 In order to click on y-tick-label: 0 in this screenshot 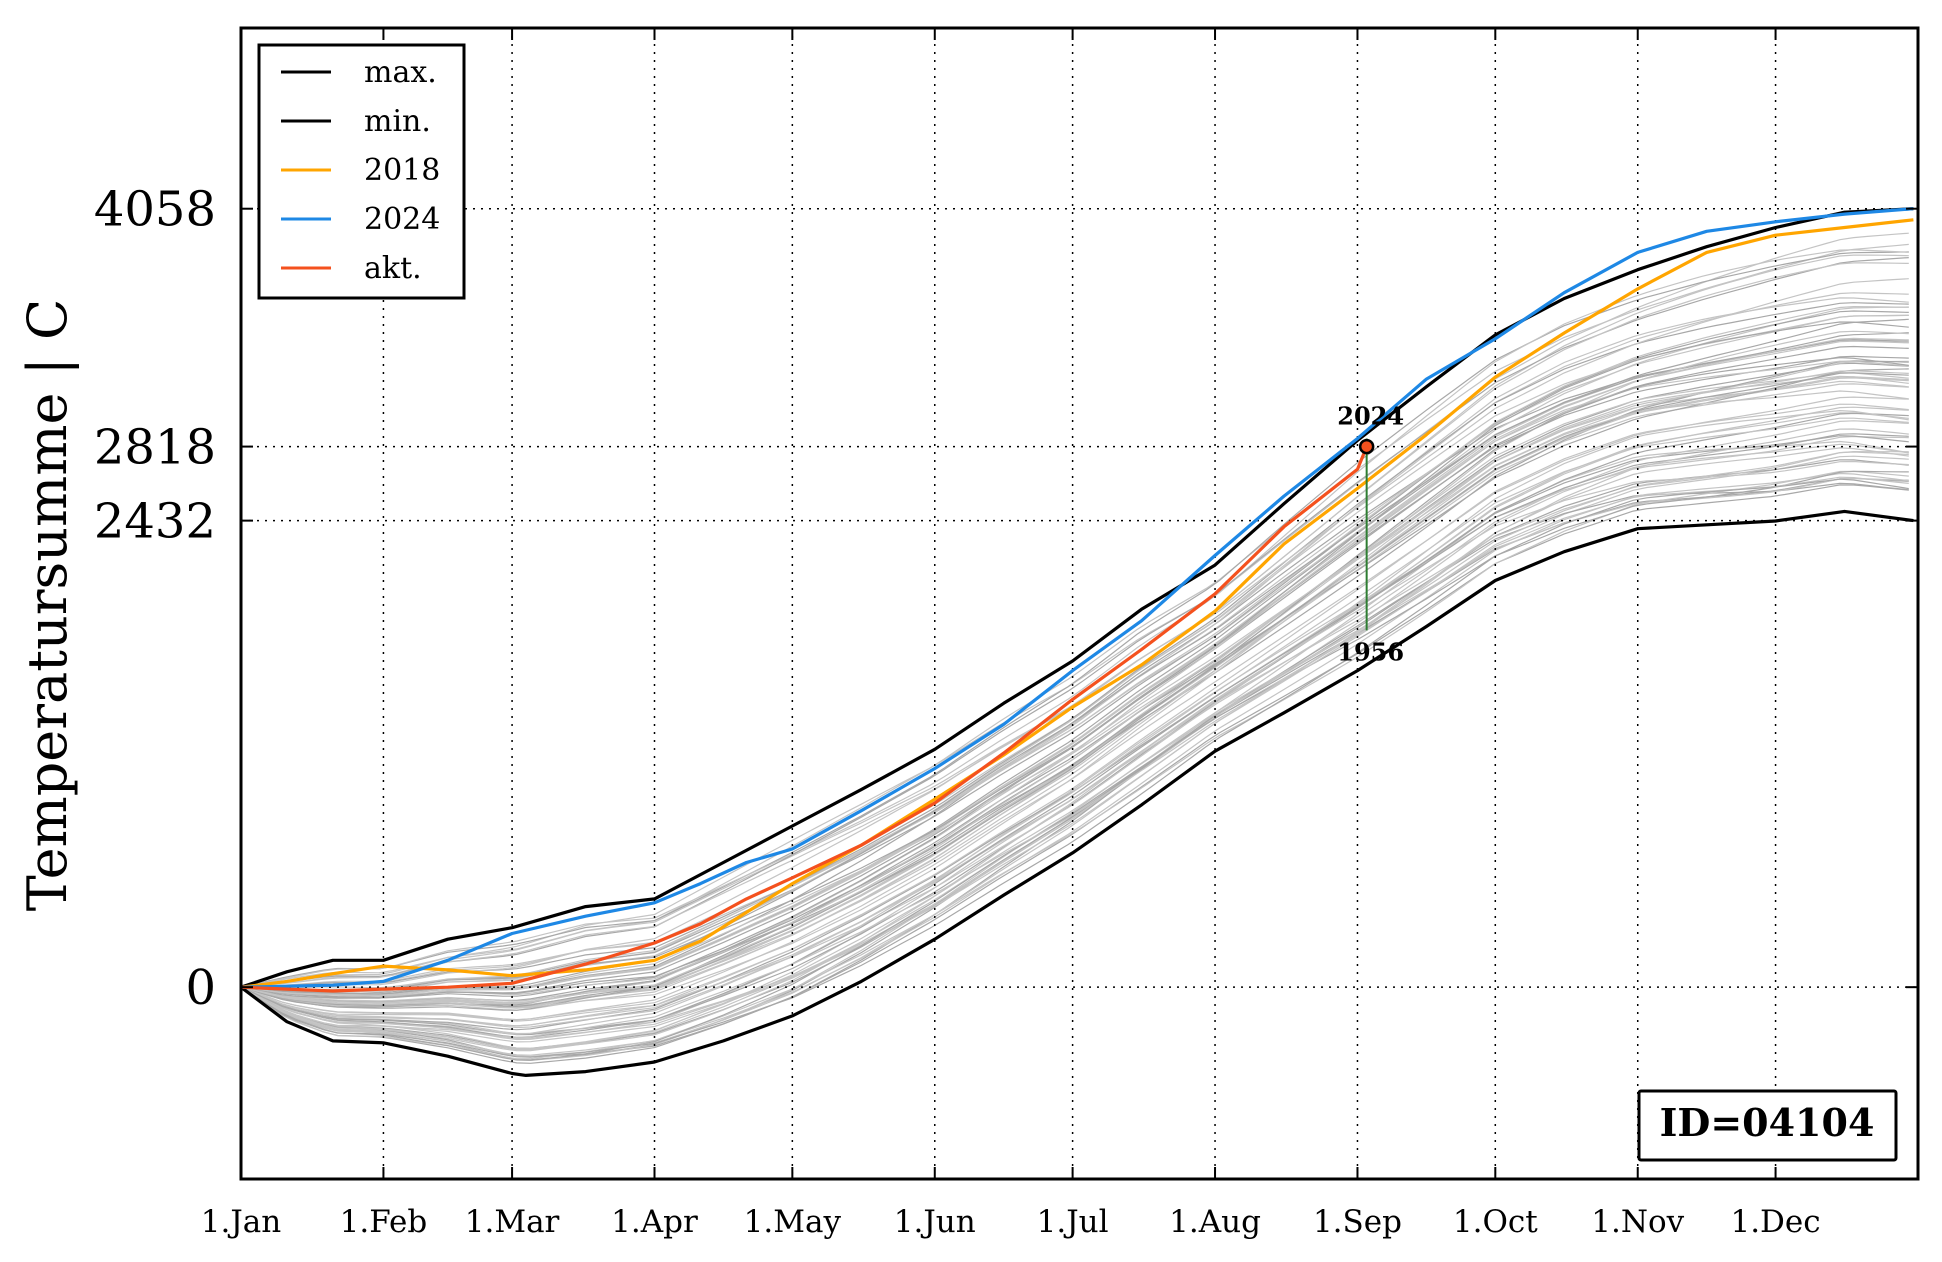, I will do `click(200, 988)`.